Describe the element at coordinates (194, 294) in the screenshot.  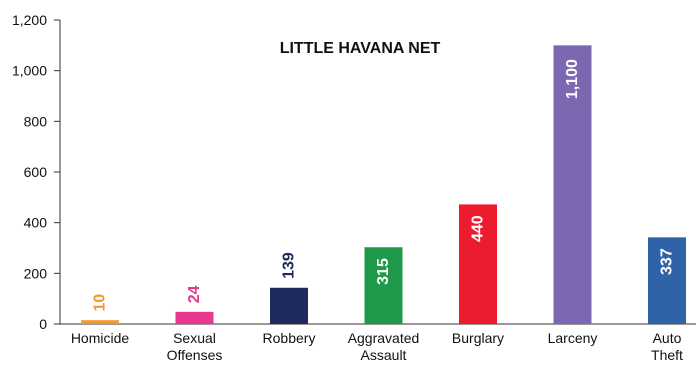
I see `data-label: 24` at that location.